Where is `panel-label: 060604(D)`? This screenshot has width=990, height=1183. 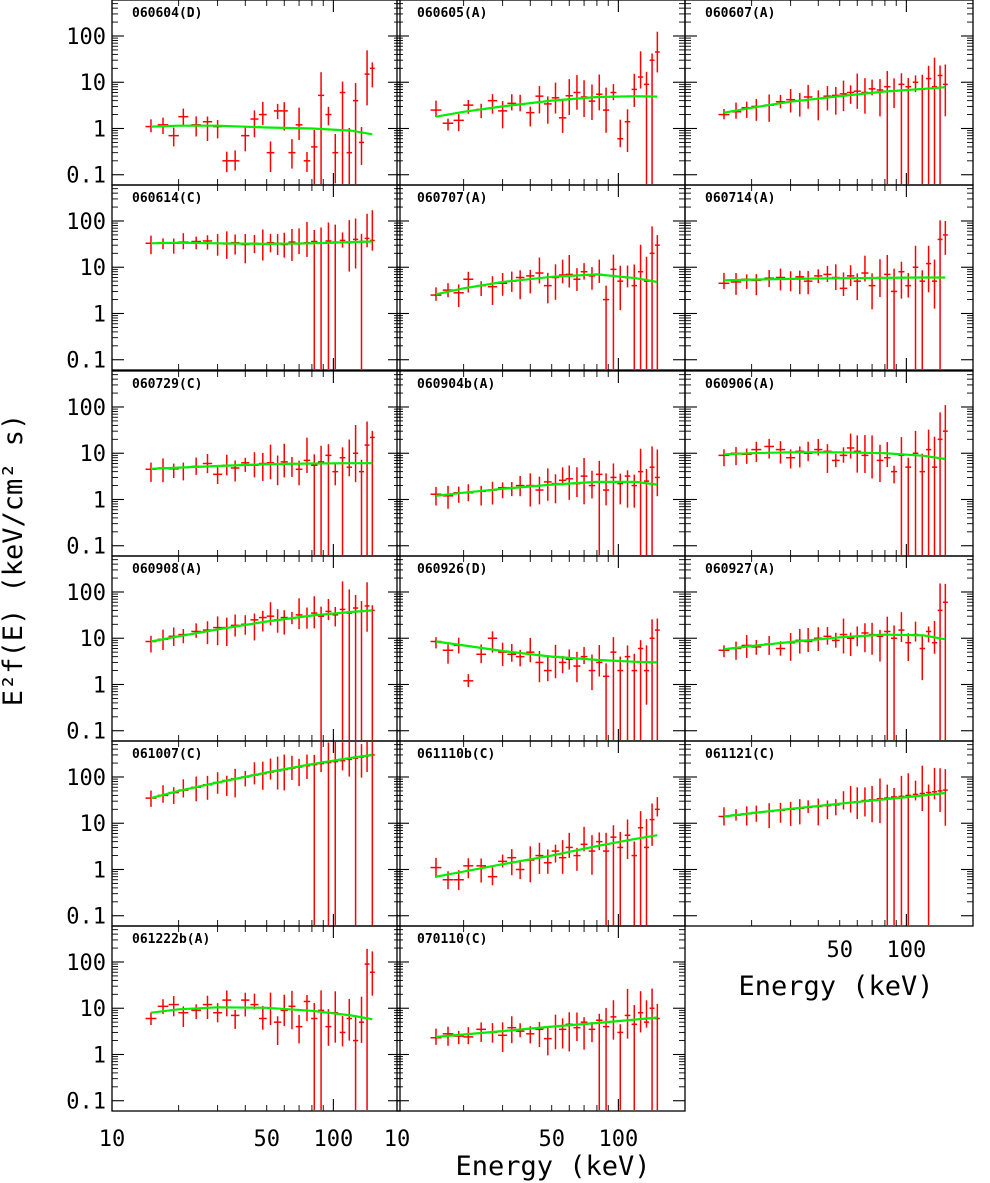 panel-label: 060604(D) is located at coordinates (167, 13).